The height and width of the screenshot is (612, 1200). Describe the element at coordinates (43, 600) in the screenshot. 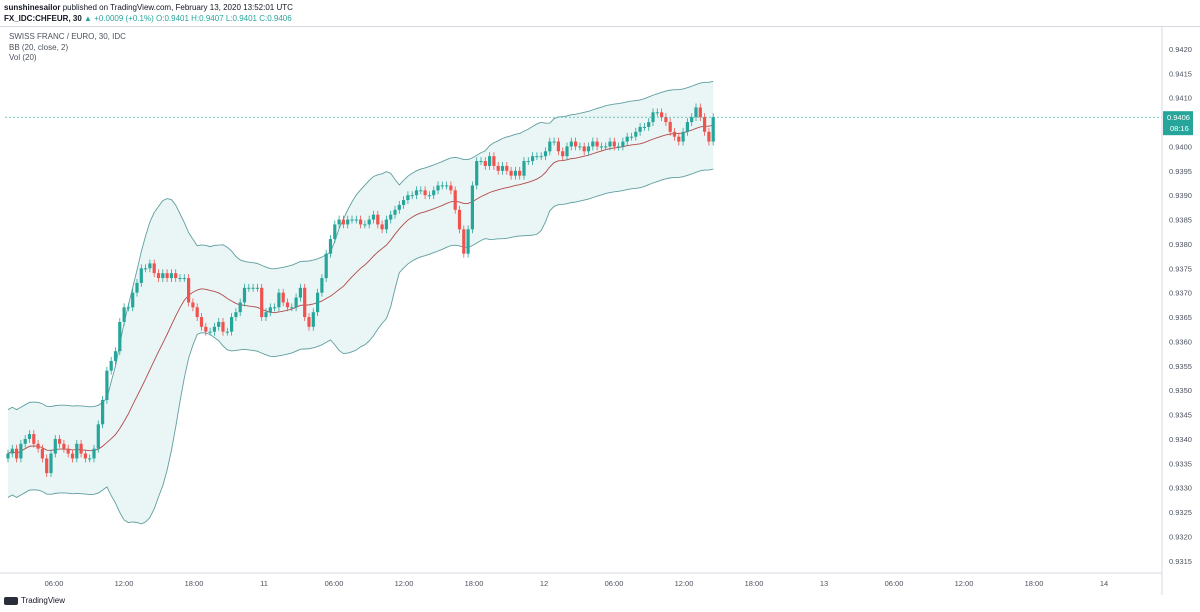

I see `brand-name: TradingView` at that location.